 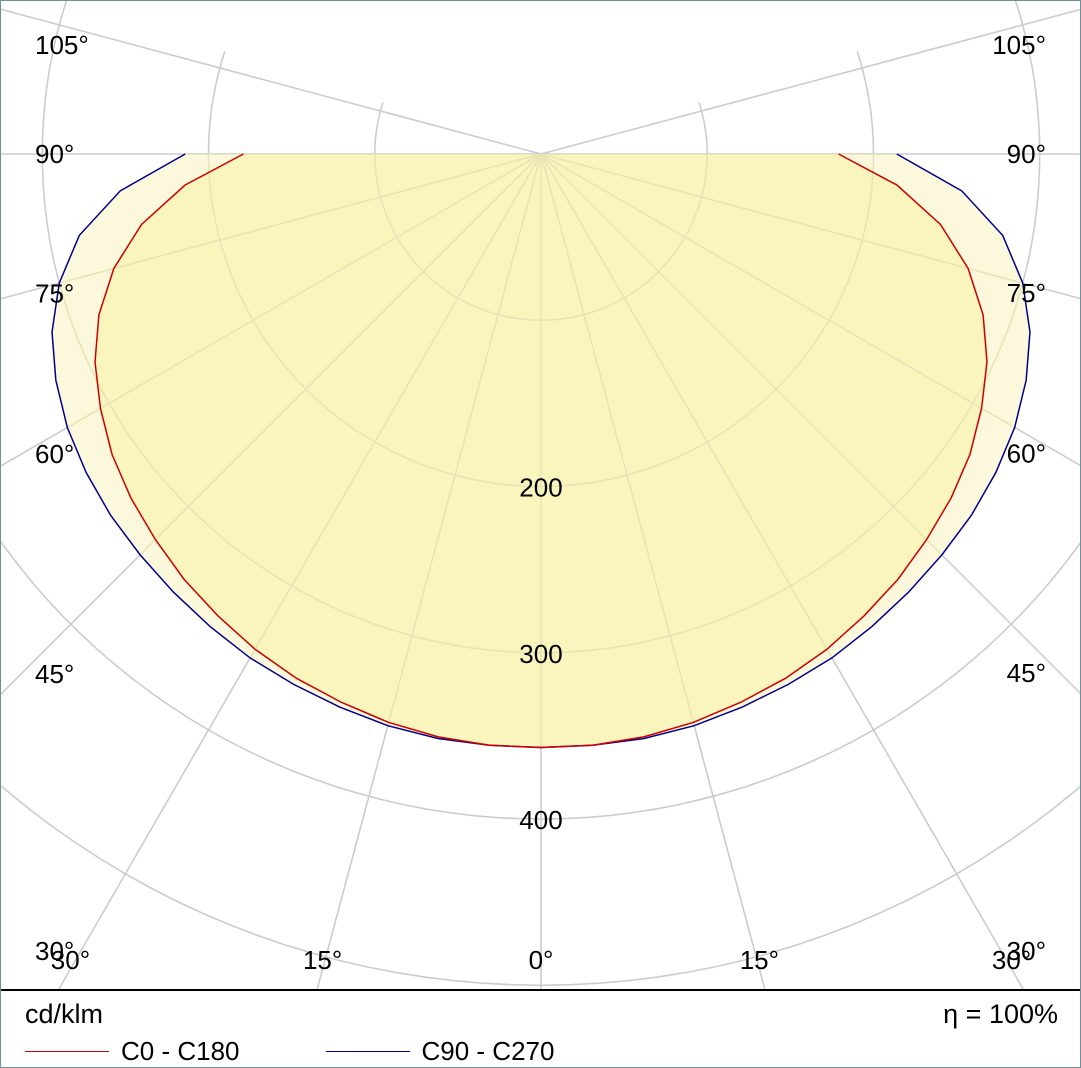 What do you see at coordinates (62, 45) in the screenshot?
I see `angle-label-left-105: 105°` at bounding box center [62, 45].